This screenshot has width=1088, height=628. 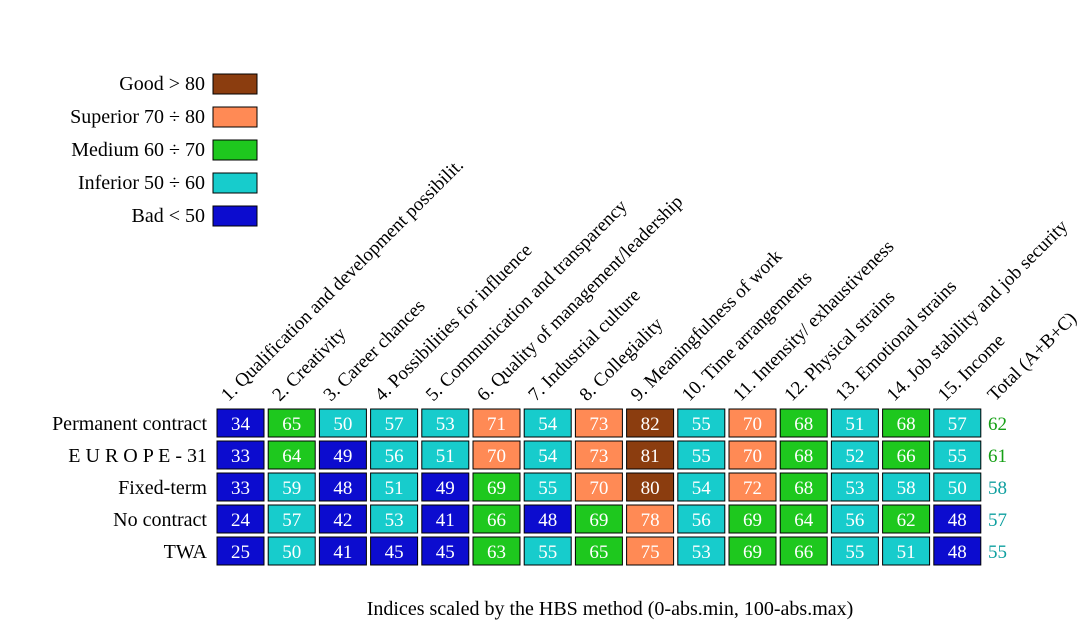 I want to click on cell-value: 49, so click(x=342, y=456).